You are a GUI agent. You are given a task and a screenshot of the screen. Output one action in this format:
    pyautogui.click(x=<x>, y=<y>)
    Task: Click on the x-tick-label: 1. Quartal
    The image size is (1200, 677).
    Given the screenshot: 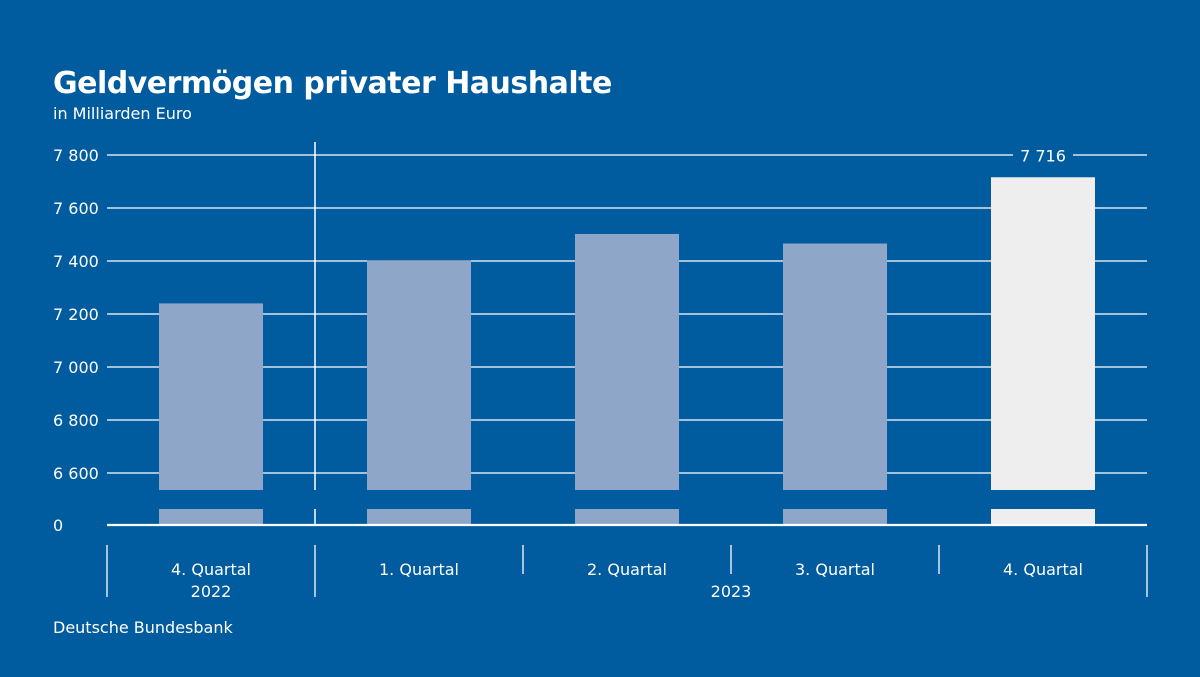 What is the action you would take?
    pyautogui.click(x=419, y=569)
    